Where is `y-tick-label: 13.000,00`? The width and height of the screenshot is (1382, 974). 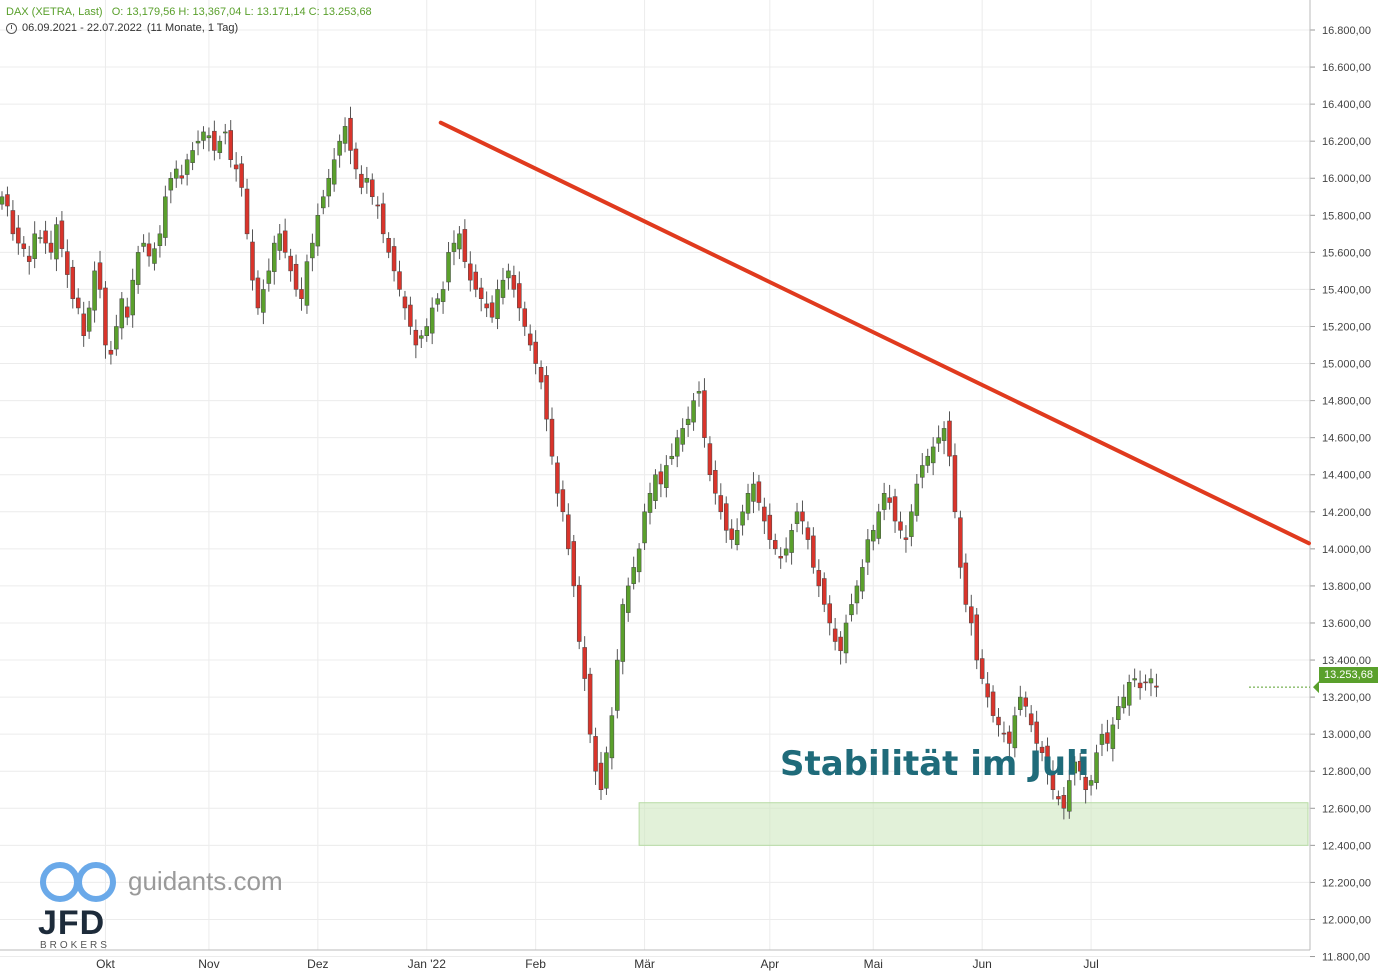 y-tick-label: 13.000,00 is located at coordinates (1346, 735).